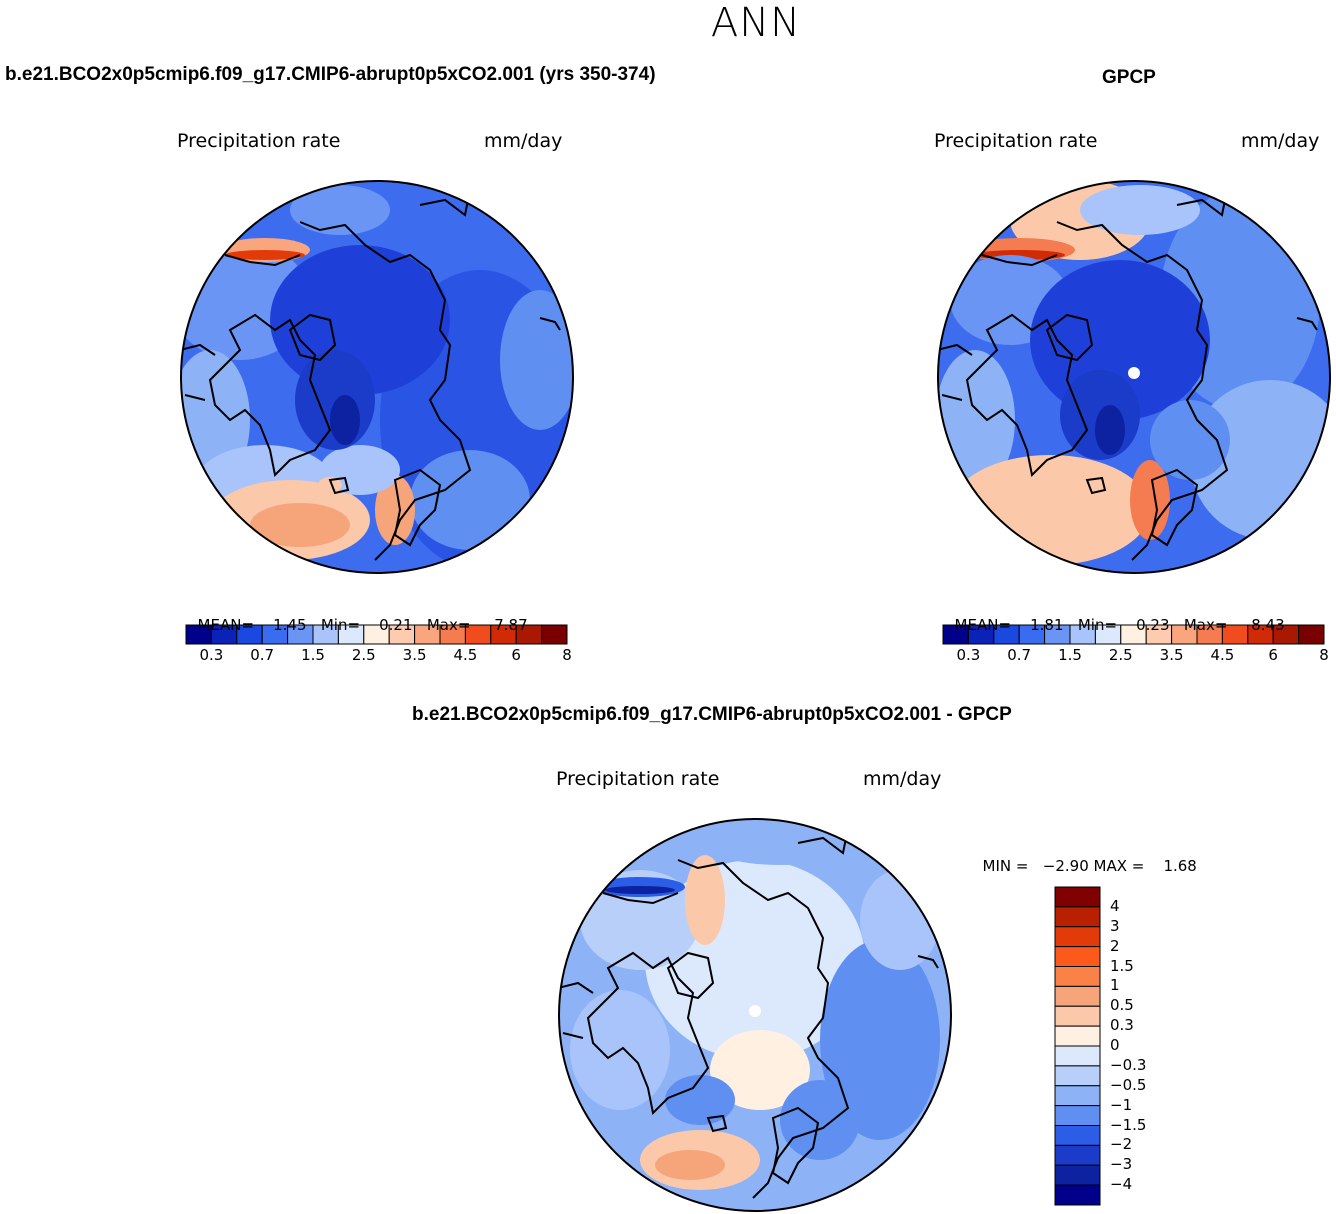  I want to click on colorbar-2-tick-label: 4.5, so click(1222, 655).